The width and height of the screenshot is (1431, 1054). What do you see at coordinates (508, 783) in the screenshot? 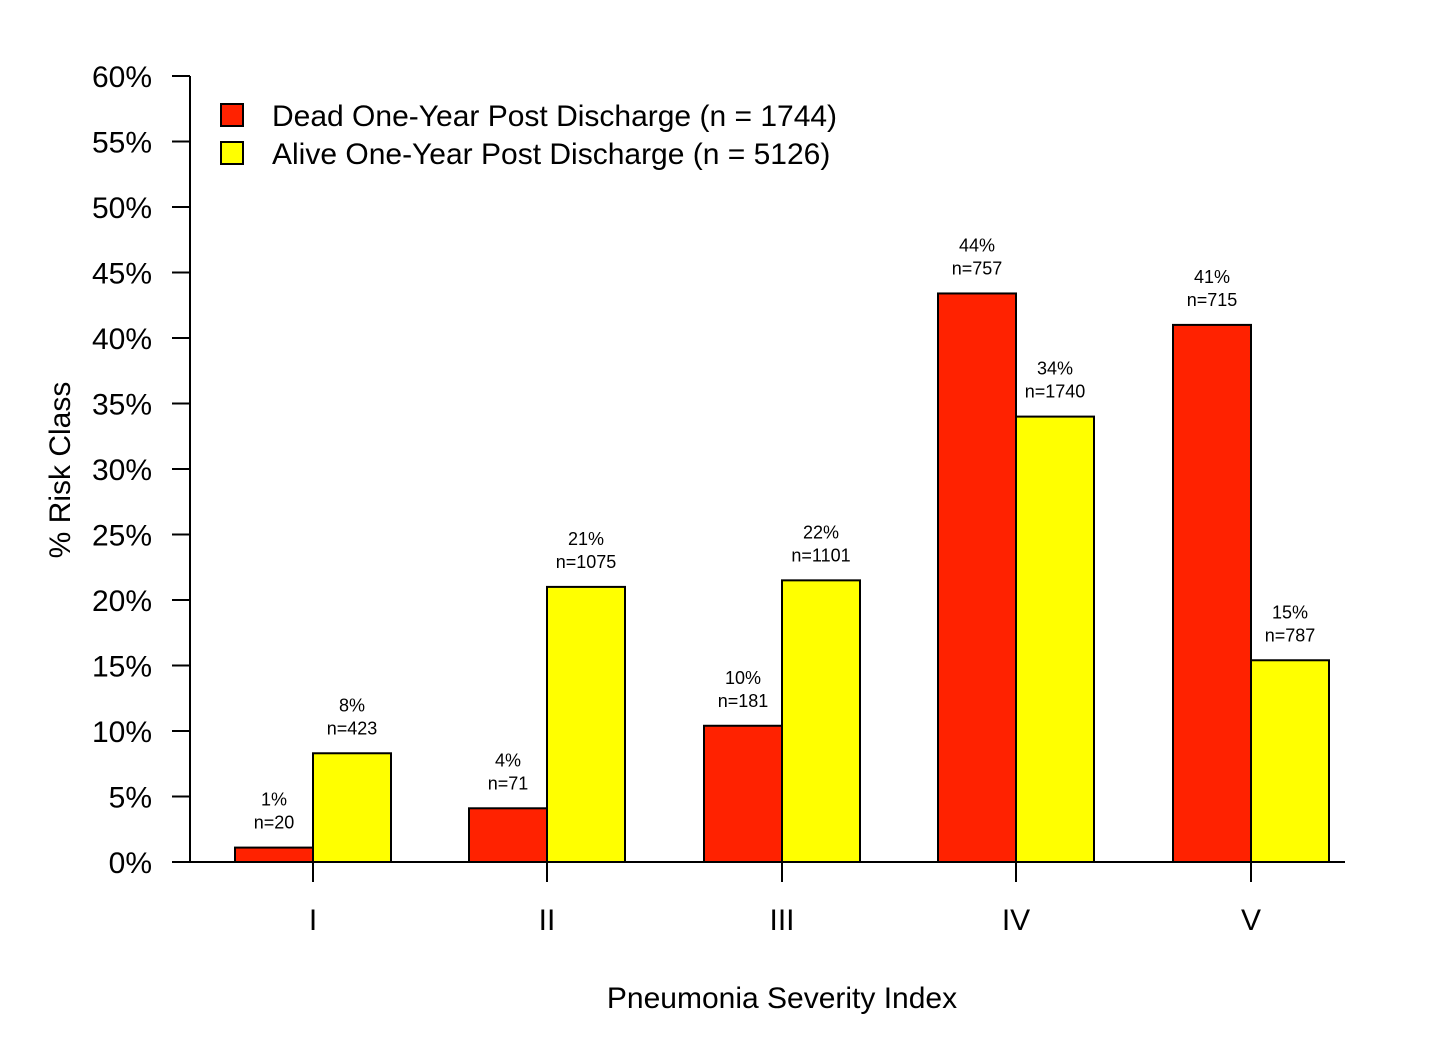
I see `bar-count-label: n=71` at bounding box center [508, 783].